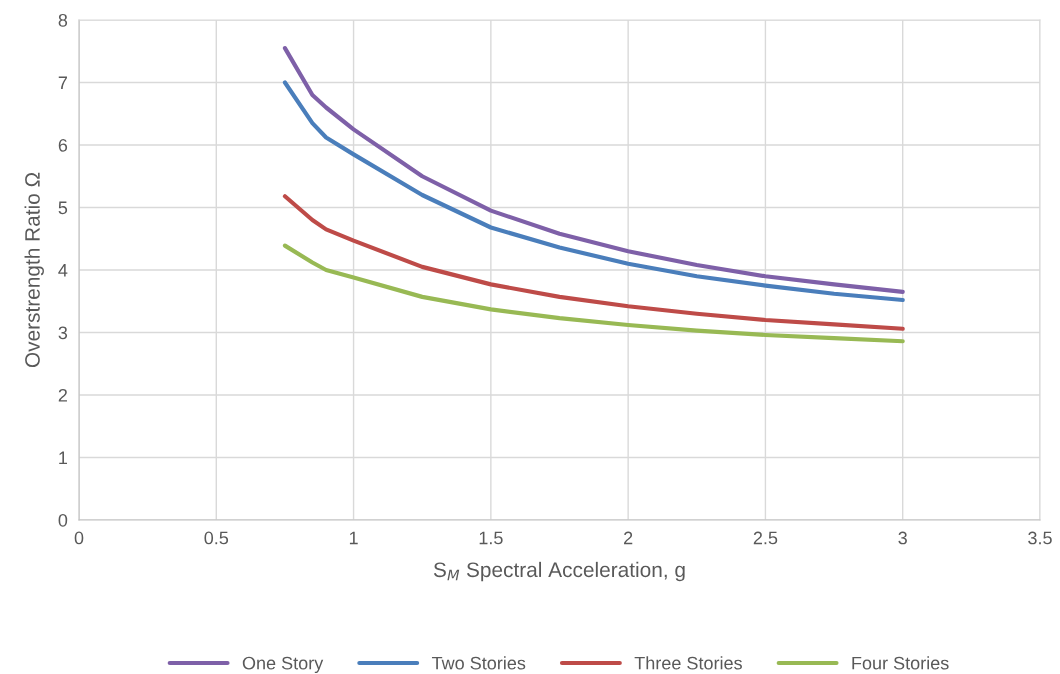 The height and width of the screenshot is (674, 1060). I want to click on x-tick-label: 3.5, so click(1040, 538).